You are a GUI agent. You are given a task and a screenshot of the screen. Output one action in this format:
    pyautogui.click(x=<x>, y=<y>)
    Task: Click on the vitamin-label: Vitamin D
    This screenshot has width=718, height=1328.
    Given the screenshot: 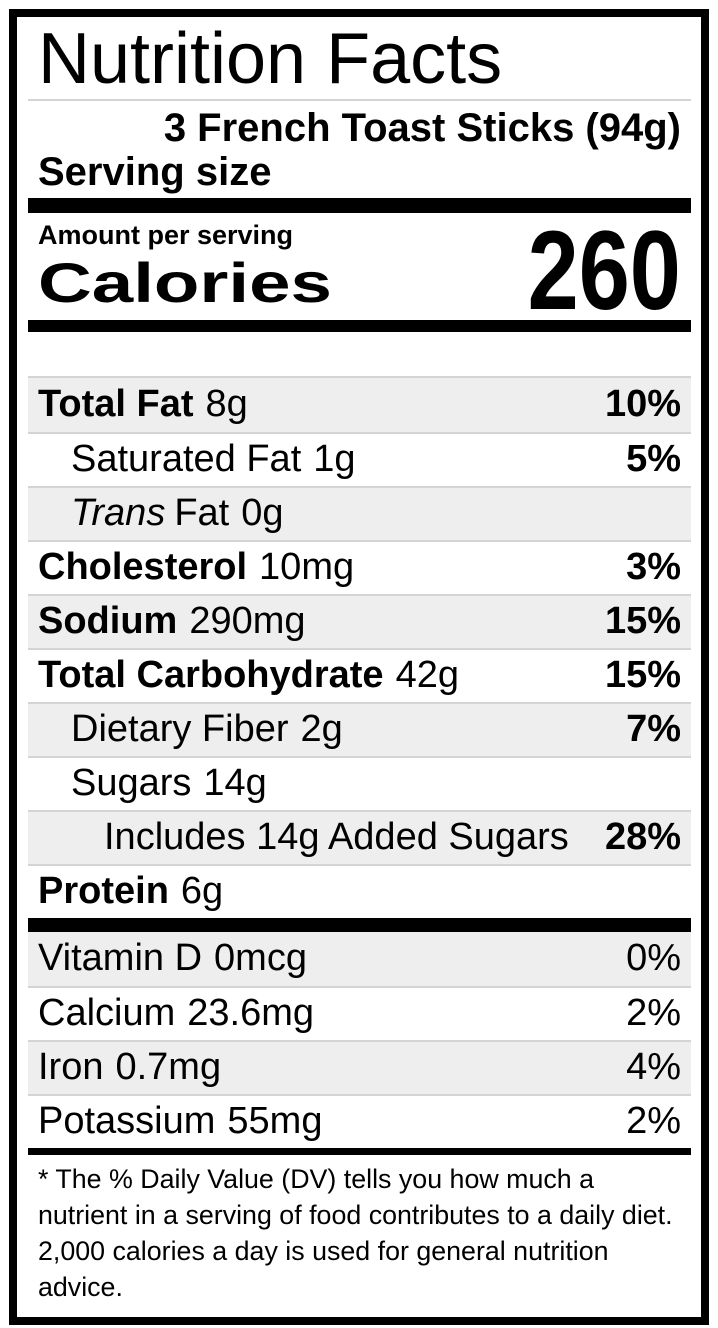 What is the action you would take?
    pyautogui.click(x=120, y=958)
    